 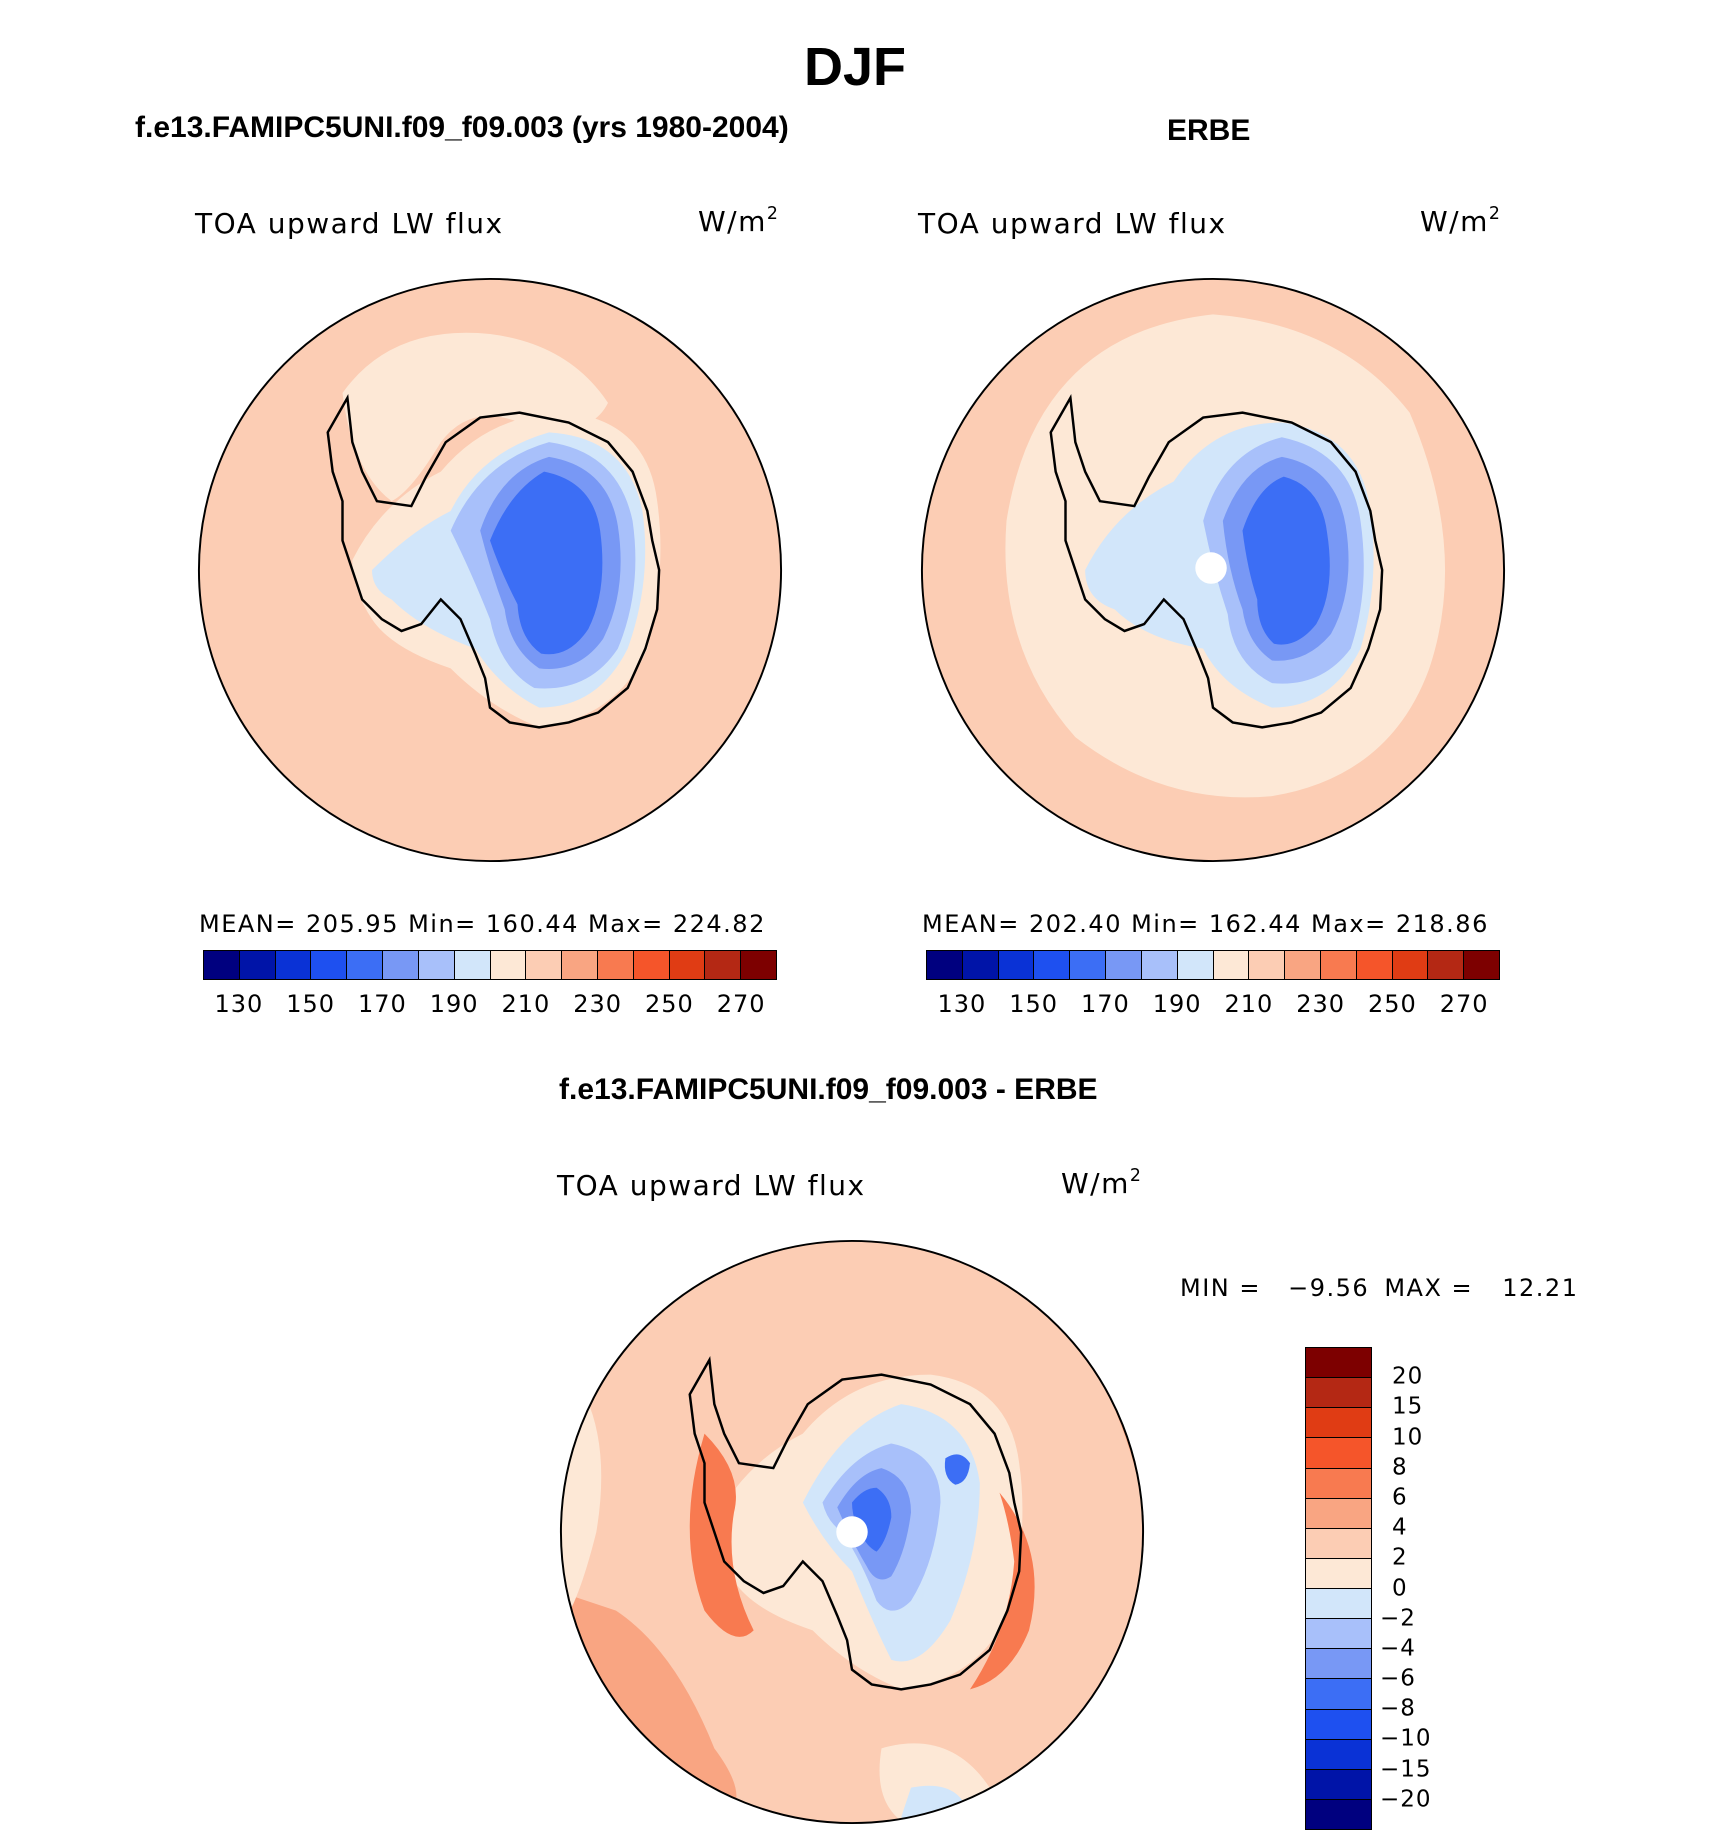 What do you see at coordinates (546, 563) in the screenshot?
I see `model-land-c4` at bounding box center [546, 563].